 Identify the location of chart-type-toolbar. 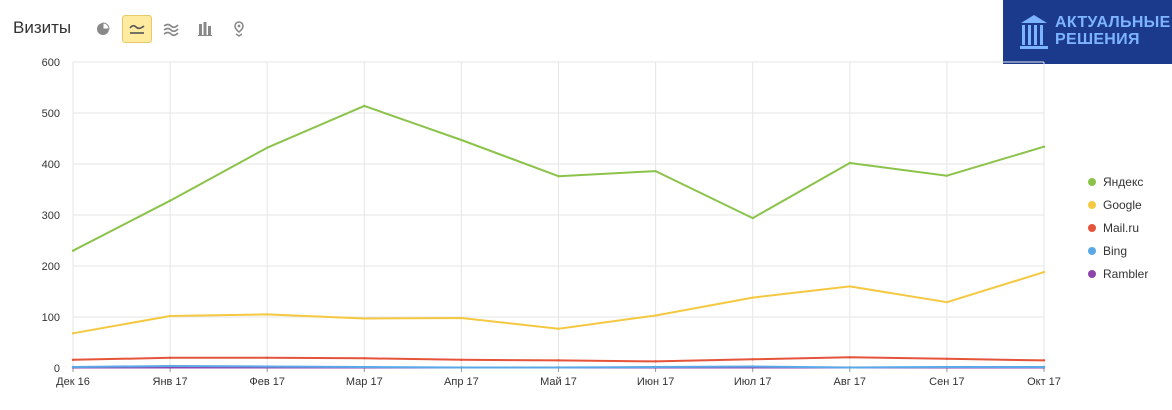
(171, 29).